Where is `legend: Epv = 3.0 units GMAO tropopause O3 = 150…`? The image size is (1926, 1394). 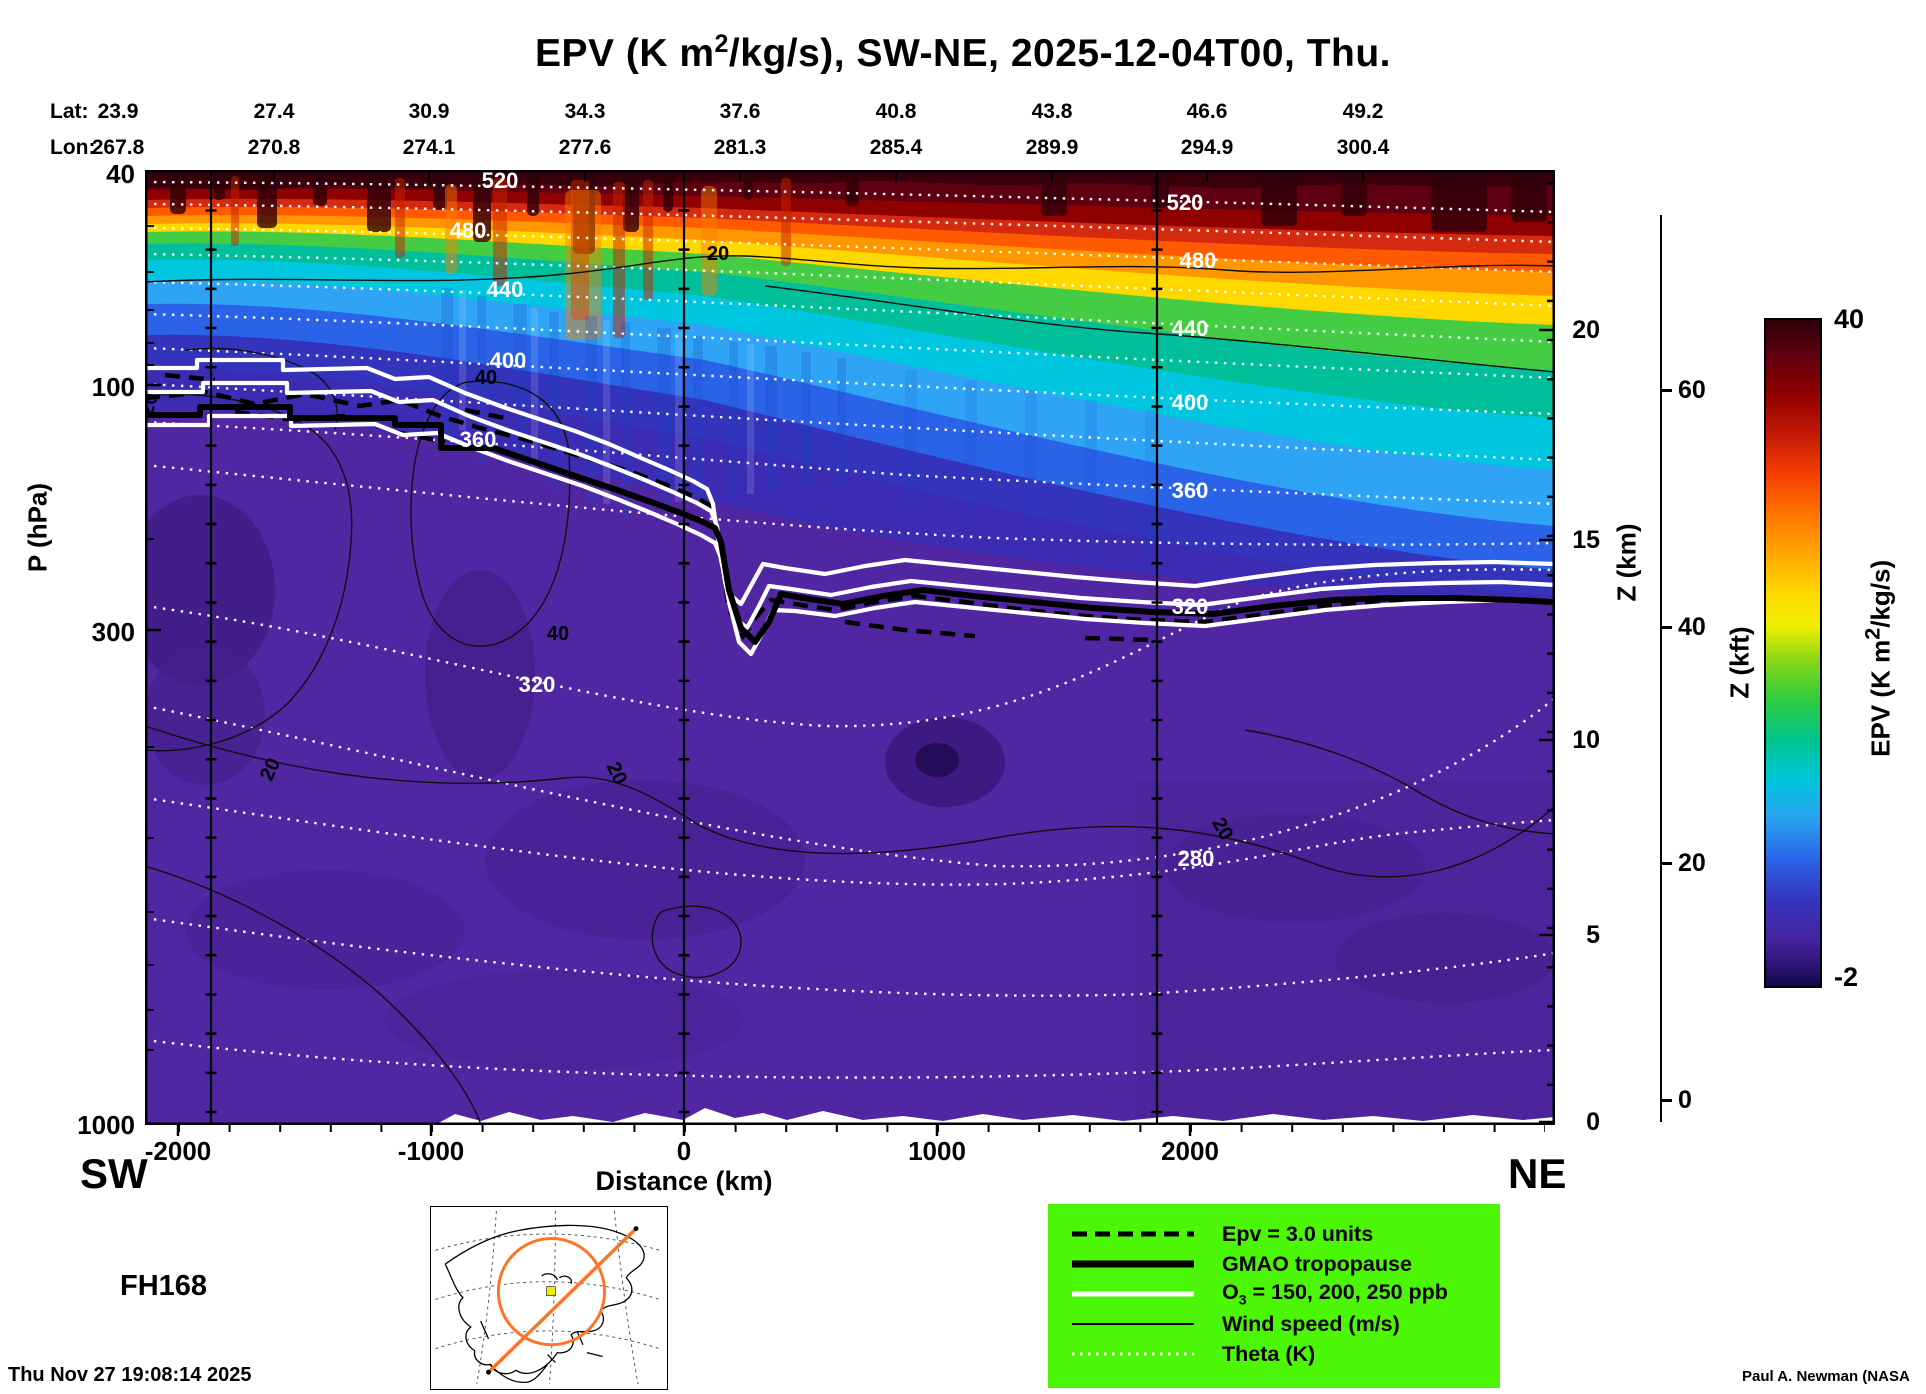
legend: Epv = 3.0 units GMAO tropopause O3 = 150… is located at coordinates (1274, 1296).